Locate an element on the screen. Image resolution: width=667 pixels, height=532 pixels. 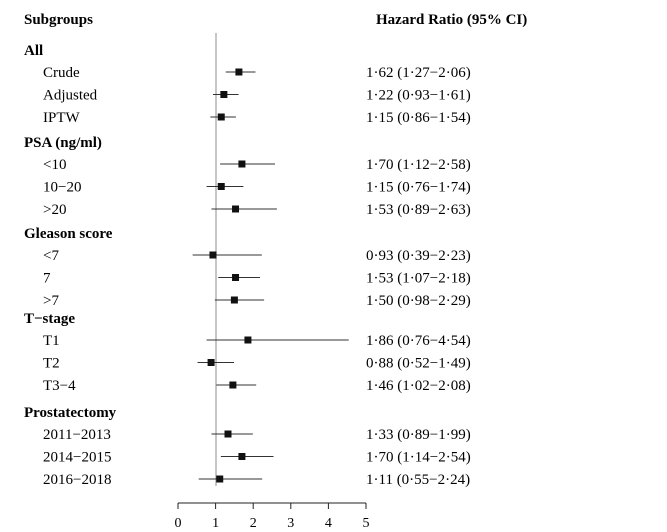
subgroup-label: 2014−2015 is located at coordinates (77, 458).